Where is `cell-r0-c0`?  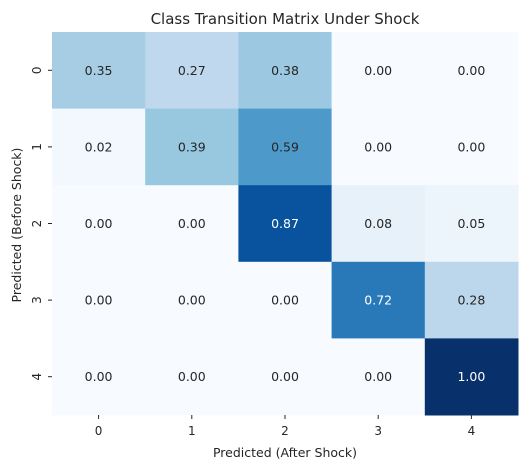 cell-r0-c0 is located at coordinates (99, 71).